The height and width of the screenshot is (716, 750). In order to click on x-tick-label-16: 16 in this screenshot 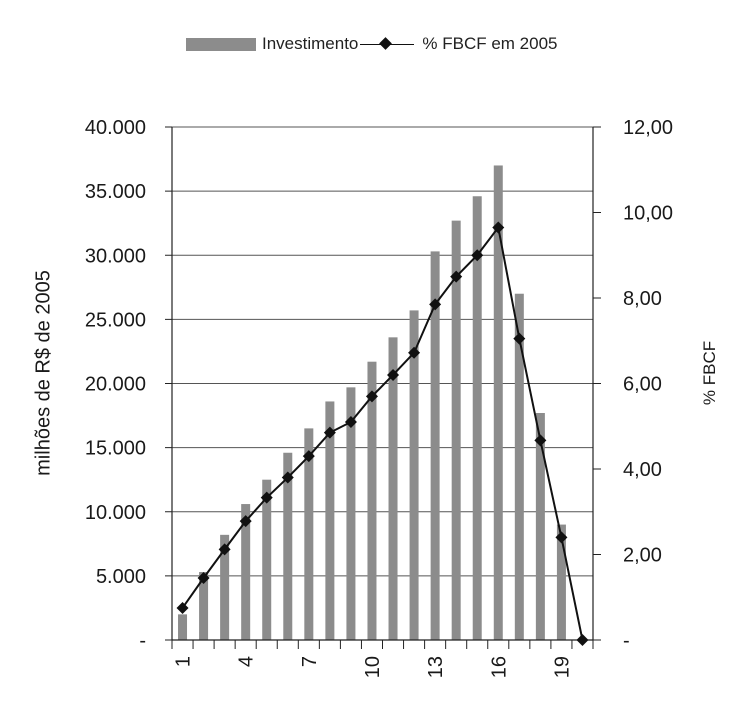, I will do `click(499, 667)`.